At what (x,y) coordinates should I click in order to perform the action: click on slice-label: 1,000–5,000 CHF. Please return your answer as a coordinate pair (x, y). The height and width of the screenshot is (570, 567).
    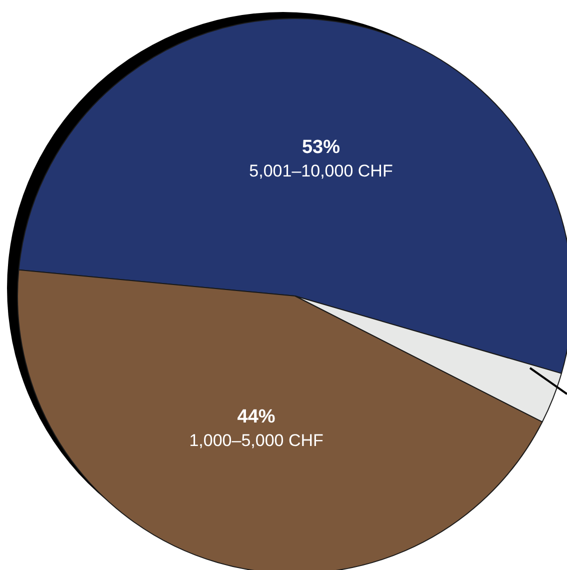
    Looking at the image, I should click on (256, 440).